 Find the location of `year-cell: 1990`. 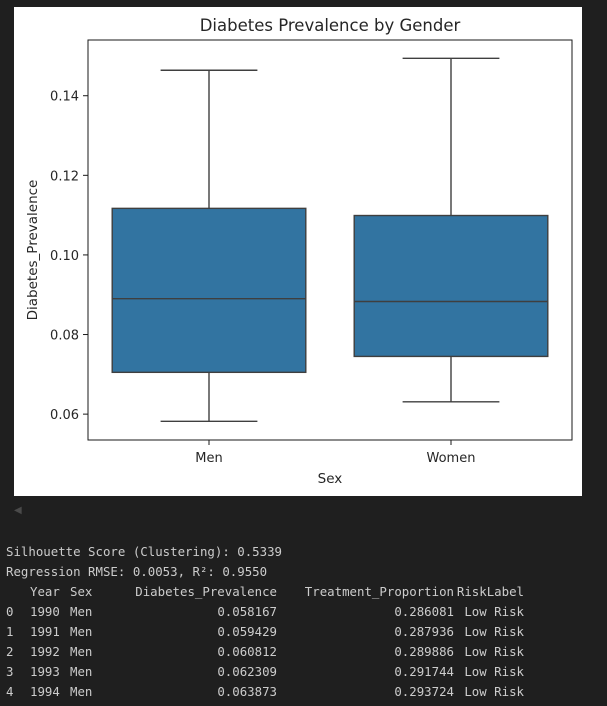

year-cell: 1990 is located at coordinates (45, 611).